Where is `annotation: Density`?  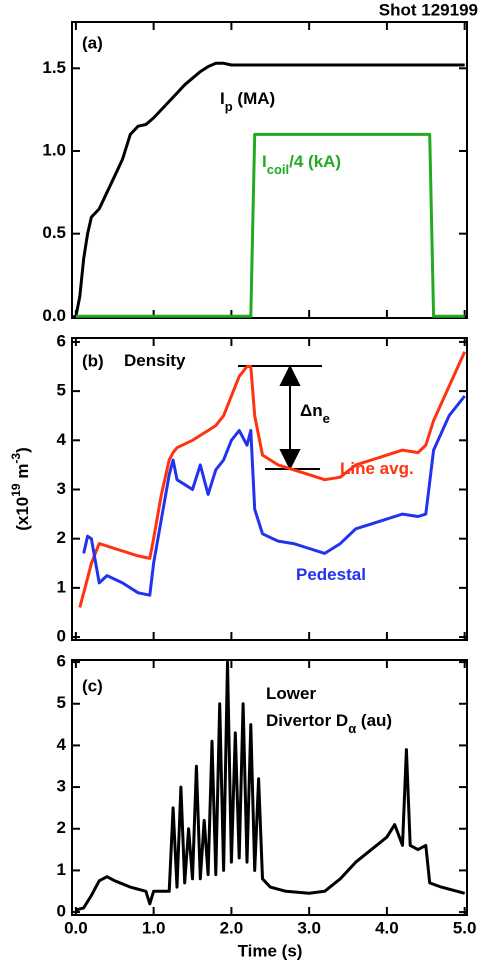 annotation: Density is located at coordinates (155, 360).